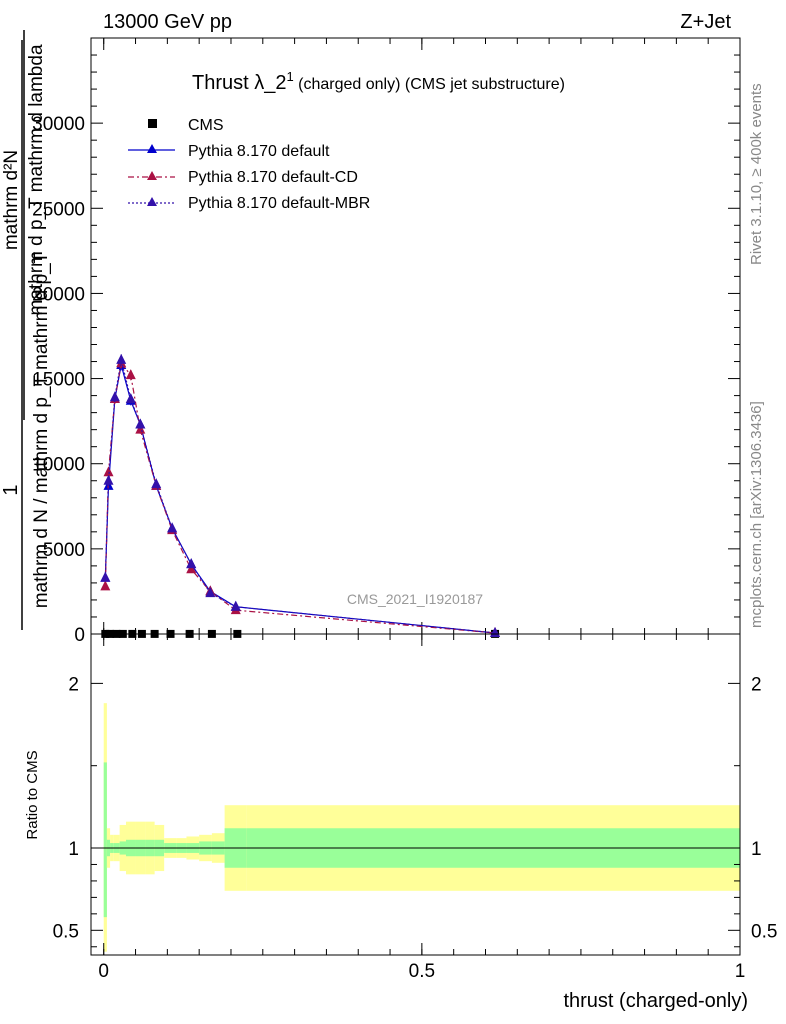 The image size is (786, 1024). I want to click on ylabel-one: 1, so click(11, 489).